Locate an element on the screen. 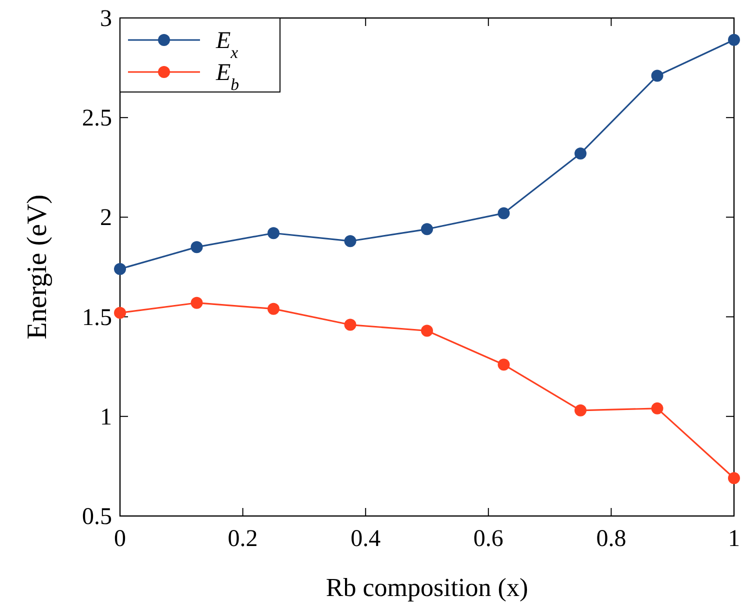 This screenshot has height=616, width=756. x-tick-label: 0.2 is located at coordinates (243, 539).